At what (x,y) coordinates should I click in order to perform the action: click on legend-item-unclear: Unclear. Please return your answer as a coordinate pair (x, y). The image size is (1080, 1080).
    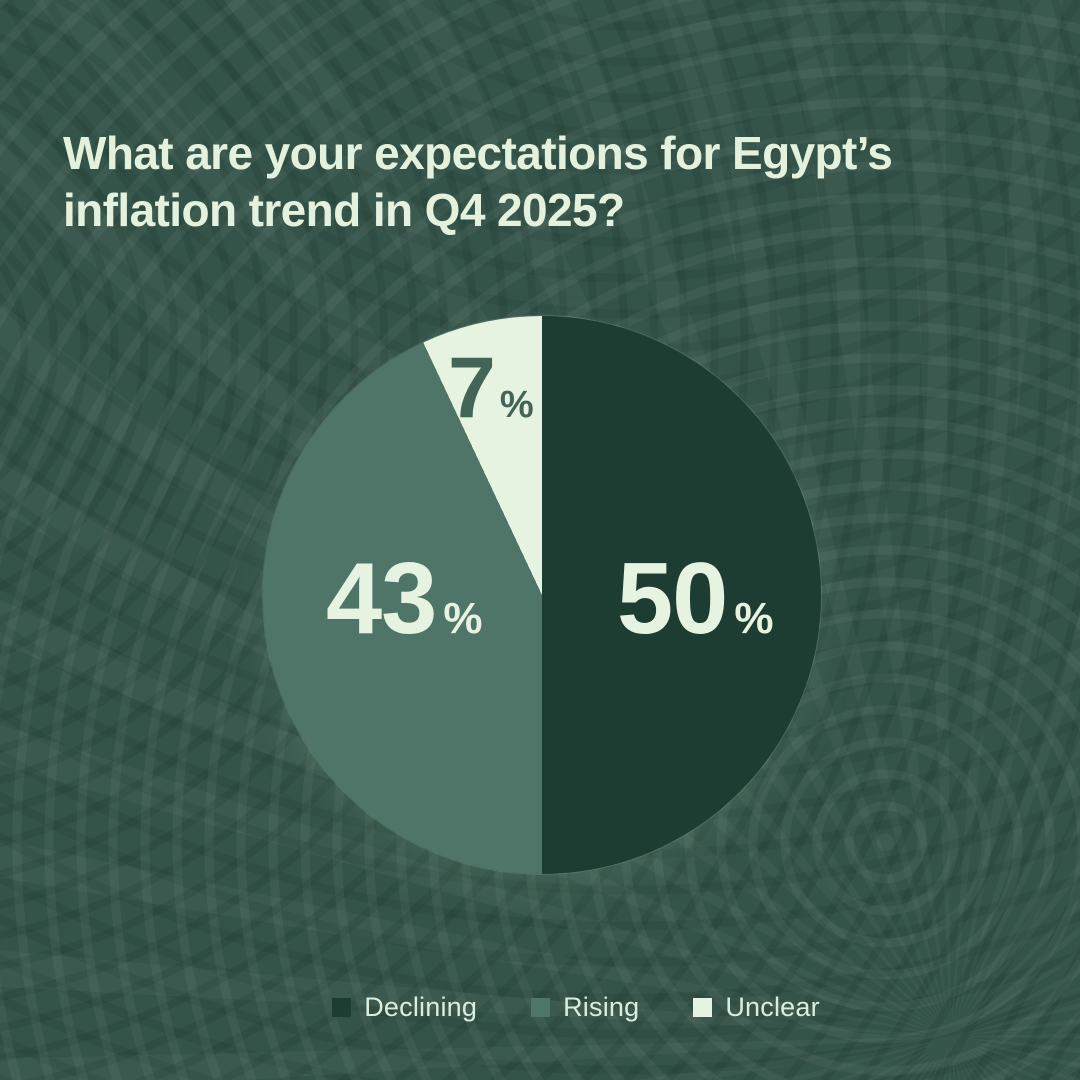
    Looking at the image, I should click on (756, 1007).